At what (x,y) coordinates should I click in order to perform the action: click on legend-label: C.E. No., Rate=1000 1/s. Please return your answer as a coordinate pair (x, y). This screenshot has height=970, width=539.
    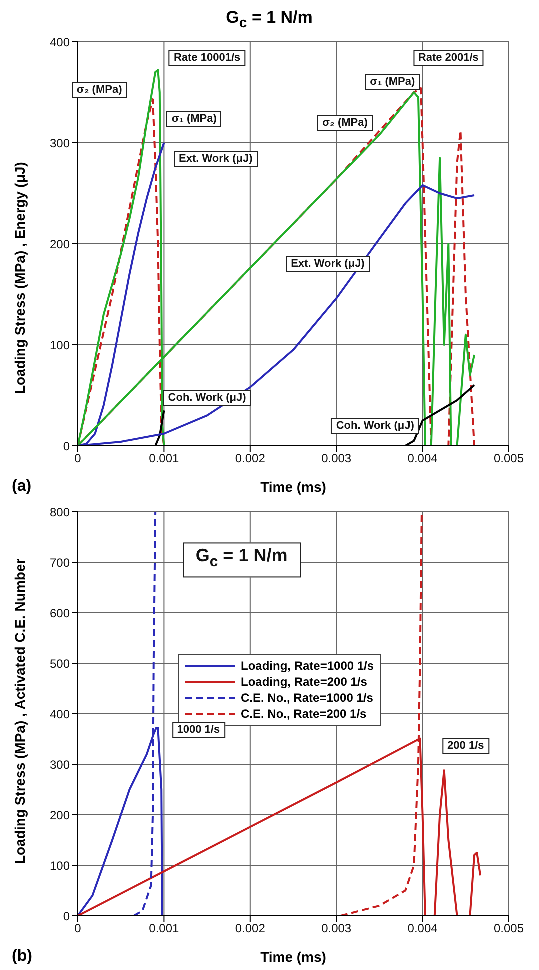
    Looking at the image, I should click on (307, 698).